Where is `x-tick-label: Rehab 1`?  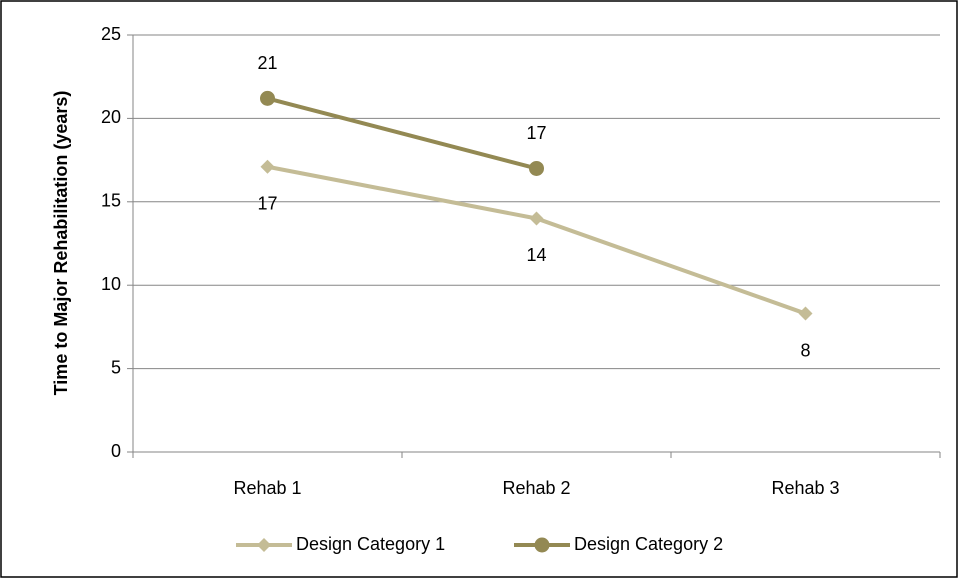
x-tick-label: Rehab 1 is located at coordinates (267, 488).